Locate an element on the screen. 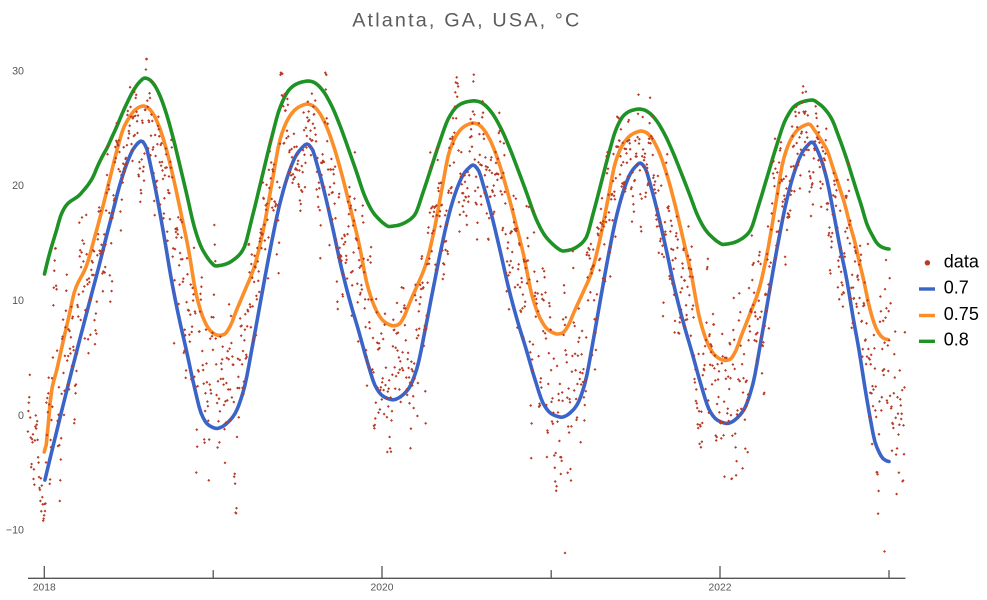 This screenshot has height=600, width=987. svg-text: 20 is located at coordinates (18, 186).